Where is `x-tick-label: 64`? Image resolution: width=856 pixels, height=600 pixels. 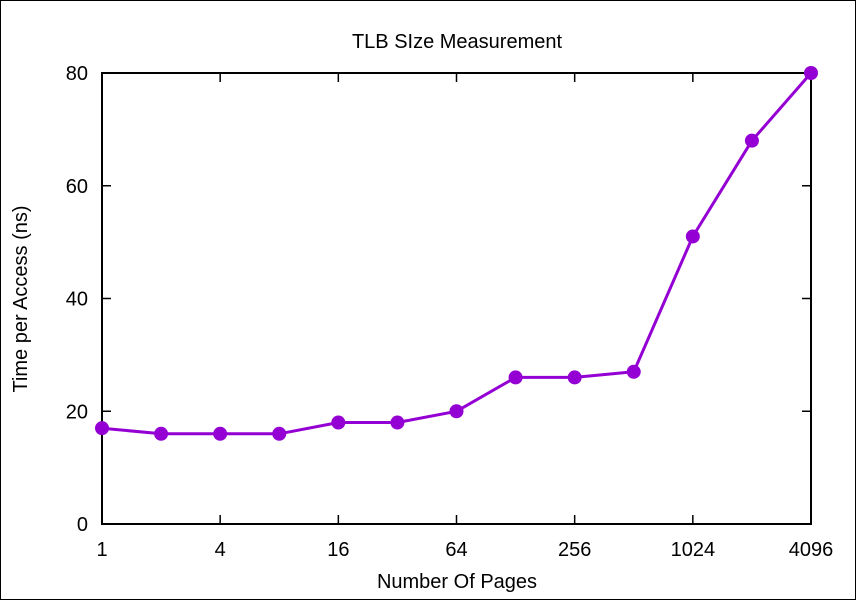
x-tick-label: 64 is located at coordinates (456, 550).